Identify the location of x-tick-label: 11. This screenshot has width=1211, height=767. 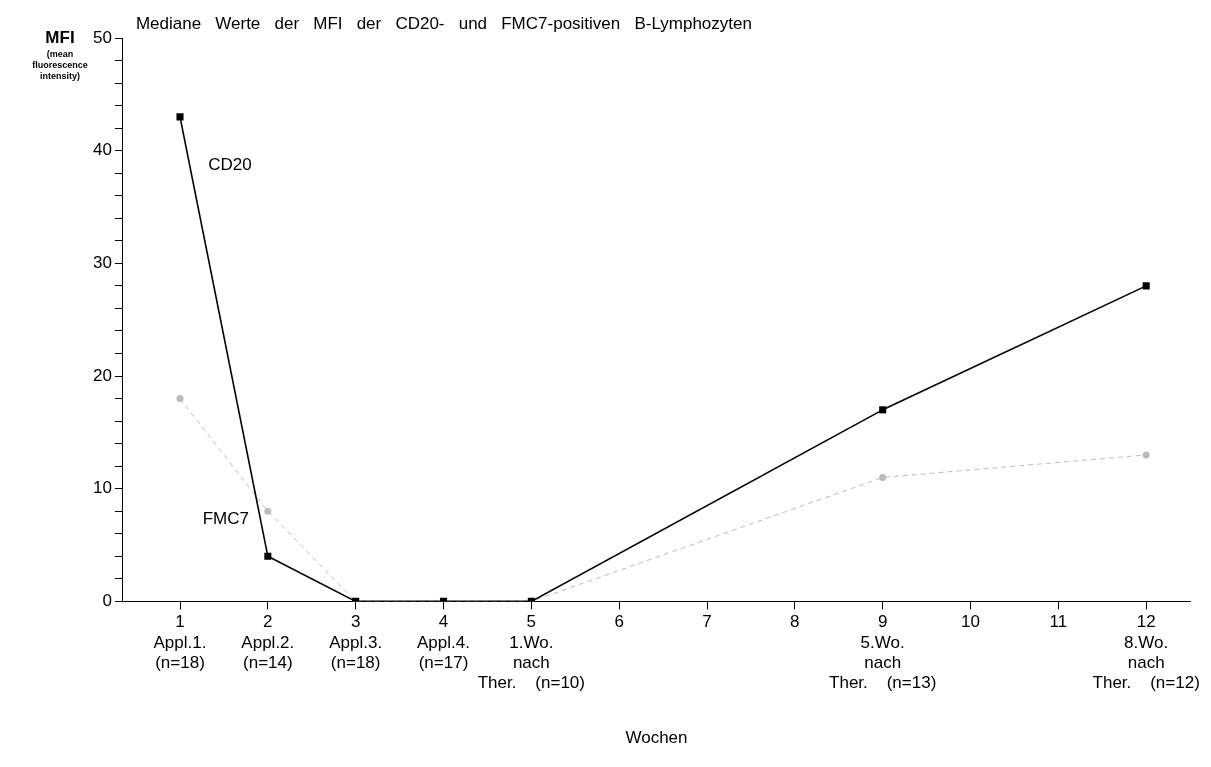
(1058, 622).